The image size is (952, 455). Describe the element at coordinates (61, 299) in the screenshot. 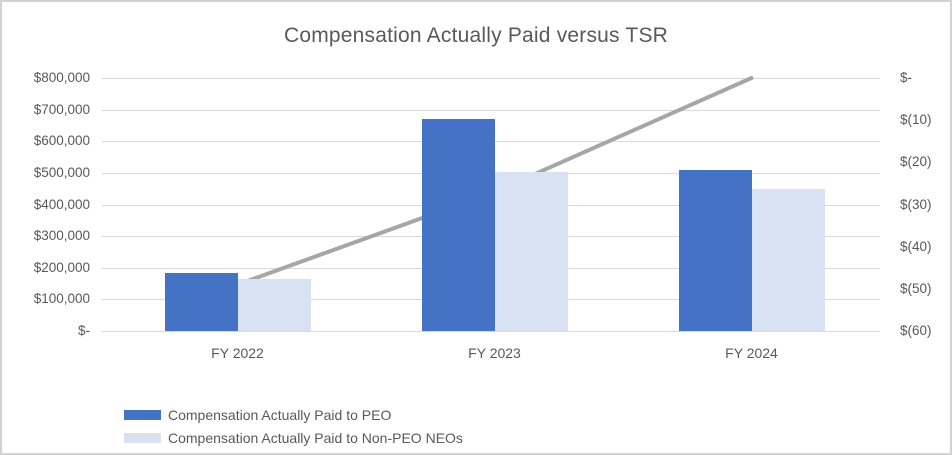

I see `left-axis-tick: $100,000` at that location.